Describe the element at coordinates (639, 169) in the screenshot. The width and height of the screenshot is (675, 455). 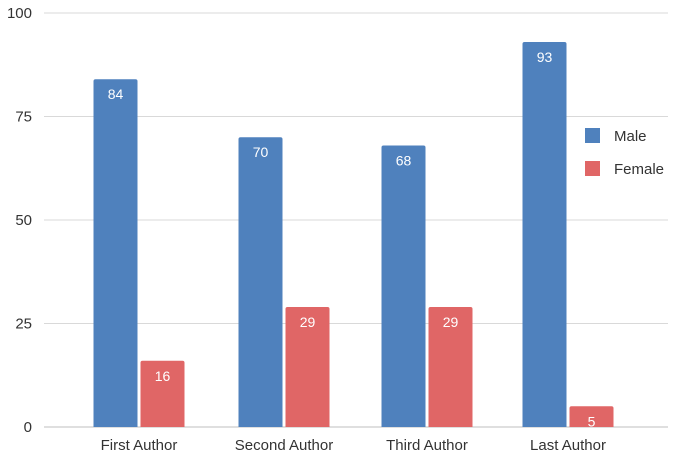
I see `legend-label-female: Female` at that location.